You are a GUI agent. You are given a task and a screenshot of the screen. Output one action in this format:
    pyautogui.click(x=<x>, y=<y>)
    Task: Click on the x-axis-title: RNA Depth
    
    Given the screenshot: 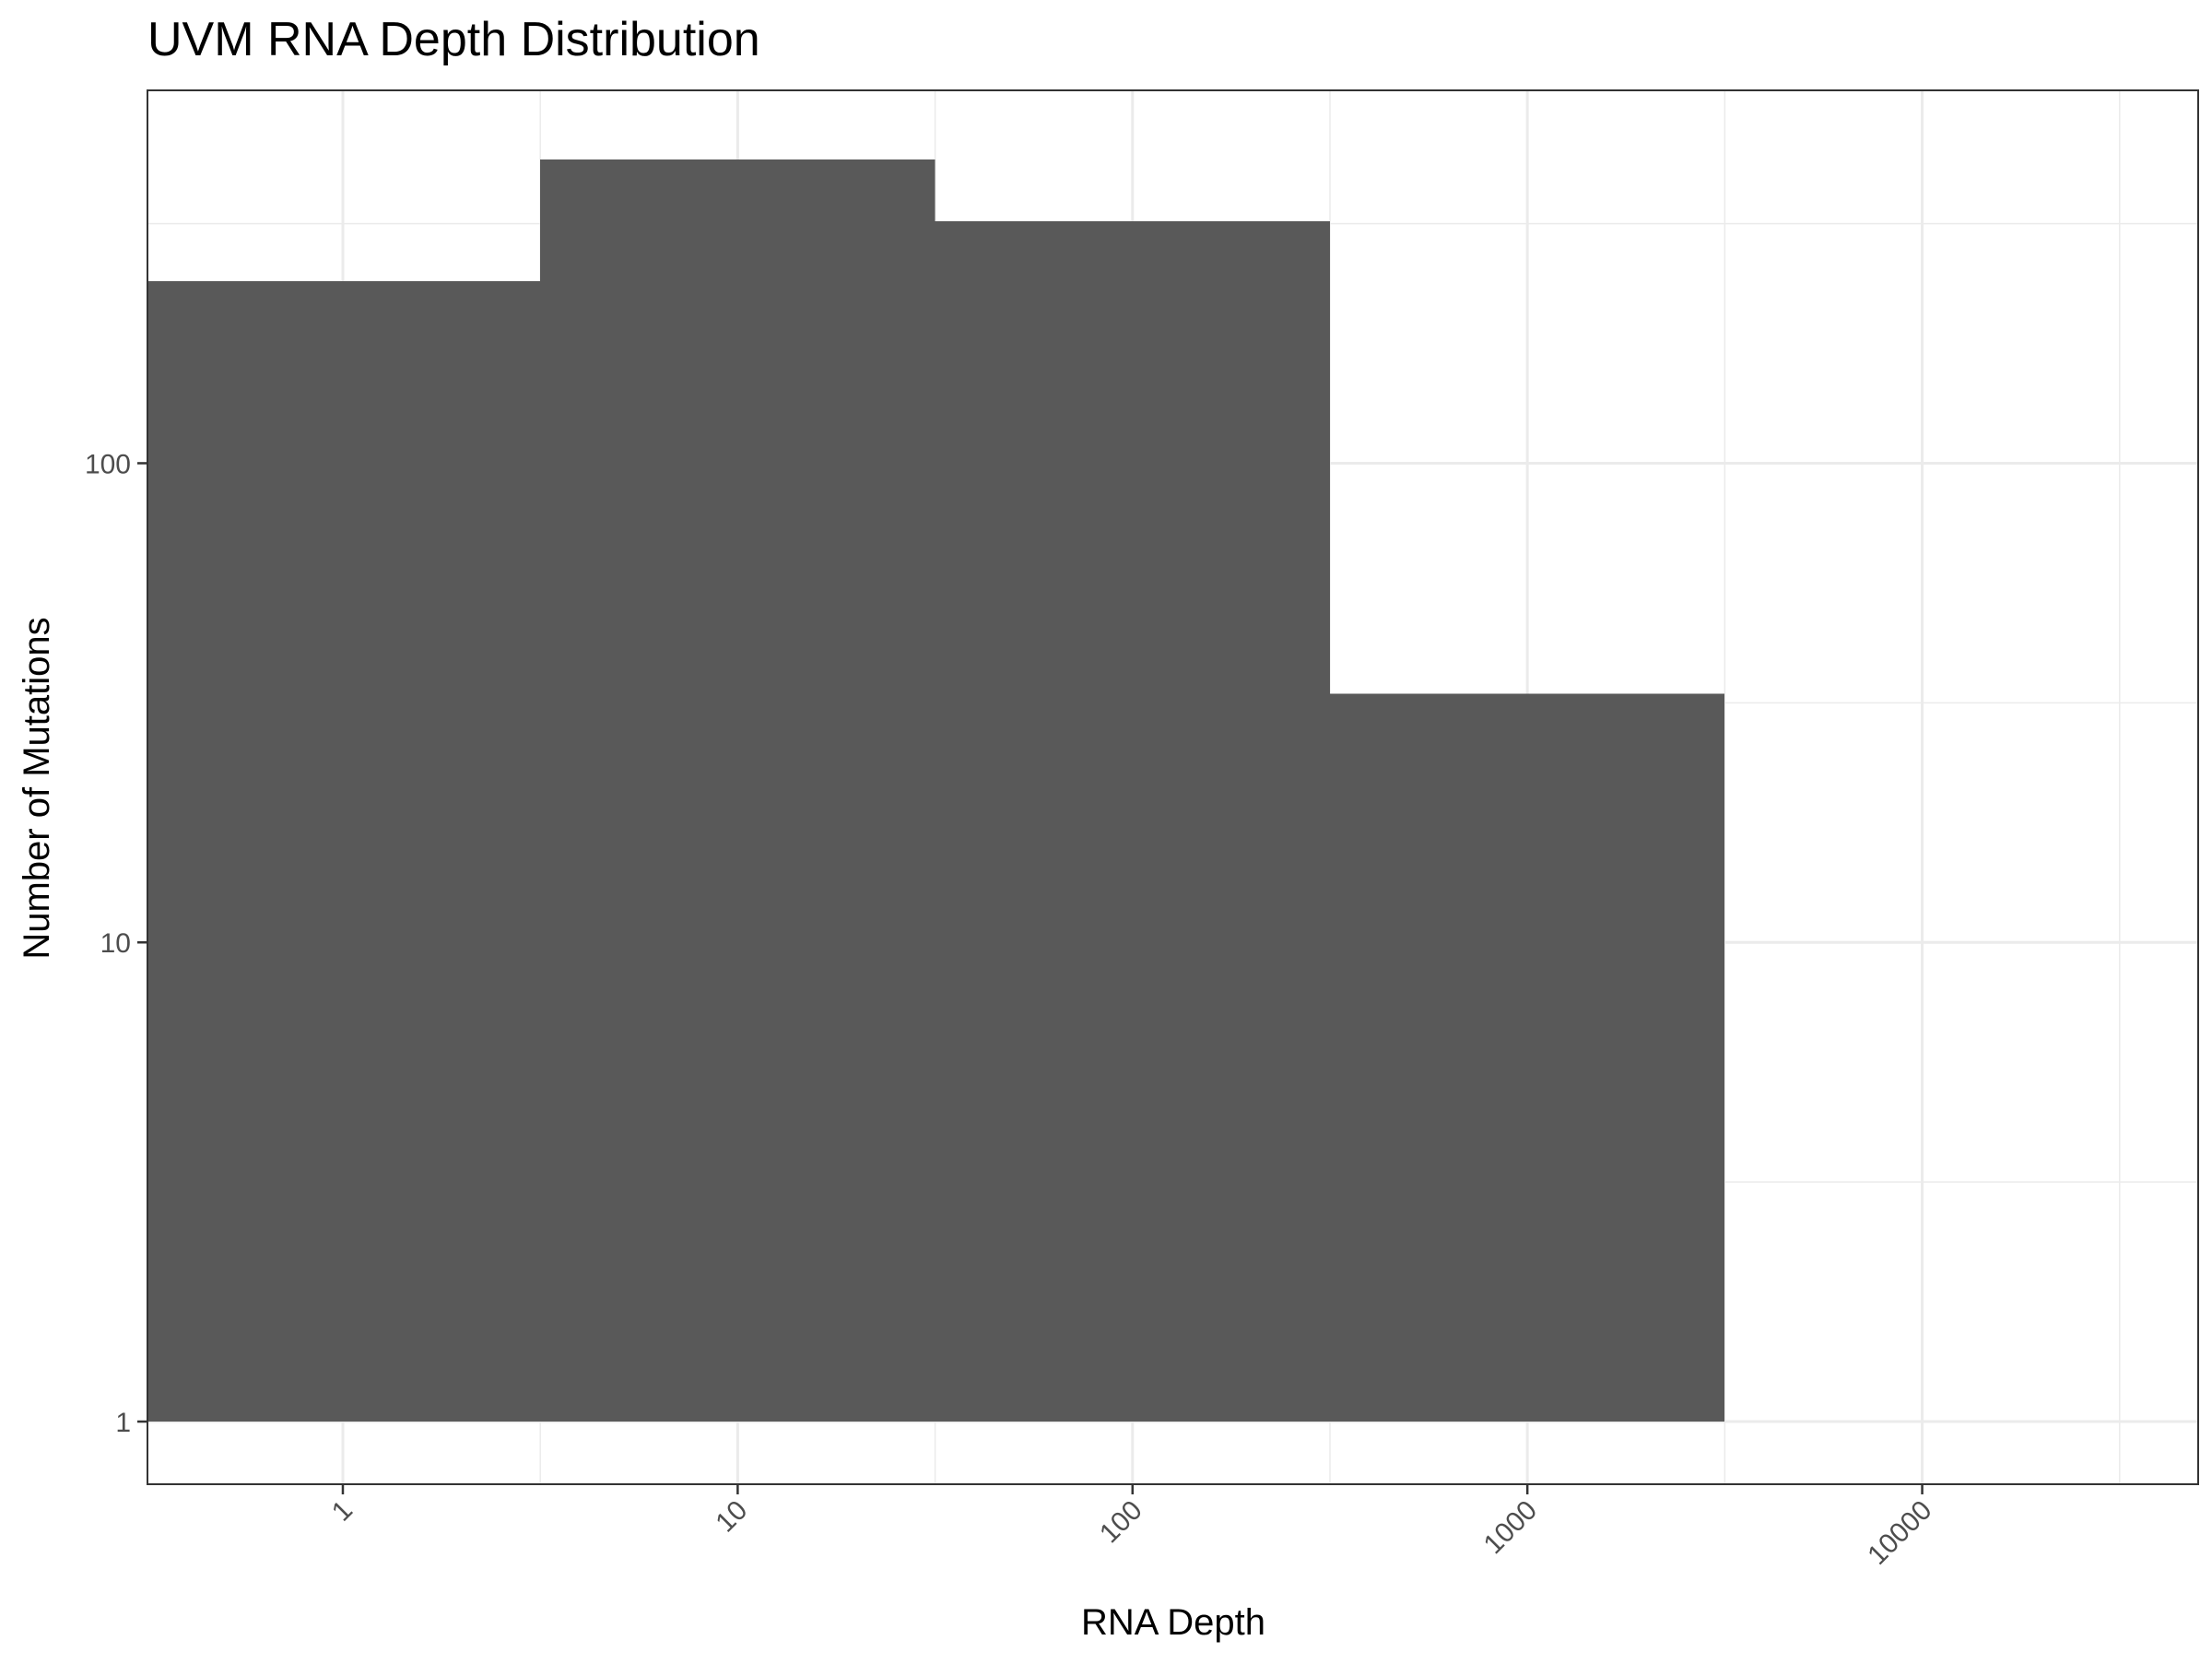 What is the action you would take?
    pyautogui.click(x=1173, y=1622)
    